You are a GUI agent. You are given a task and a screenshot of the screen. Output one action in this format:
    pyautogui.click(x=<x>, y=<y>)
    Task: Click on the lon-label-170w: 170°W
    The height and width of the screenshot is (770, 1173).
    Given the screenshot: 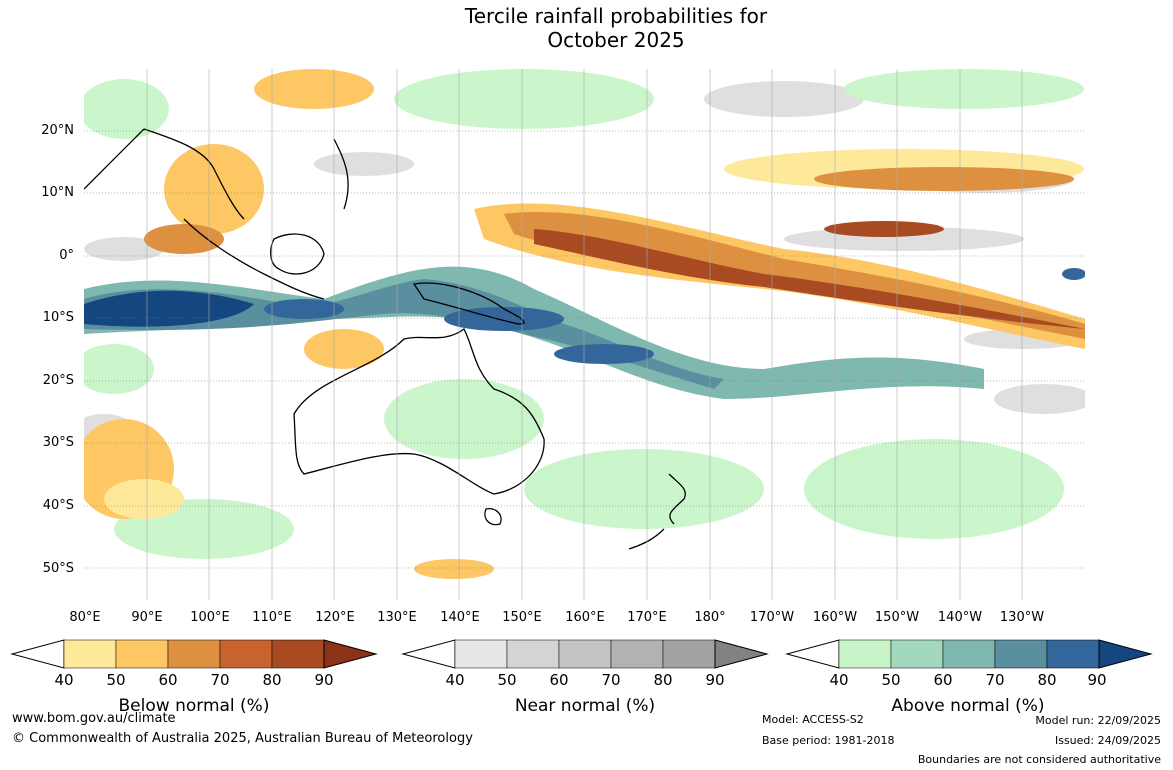 What is the action you would take?
    pyautogui.click(x=772, y=617)
    